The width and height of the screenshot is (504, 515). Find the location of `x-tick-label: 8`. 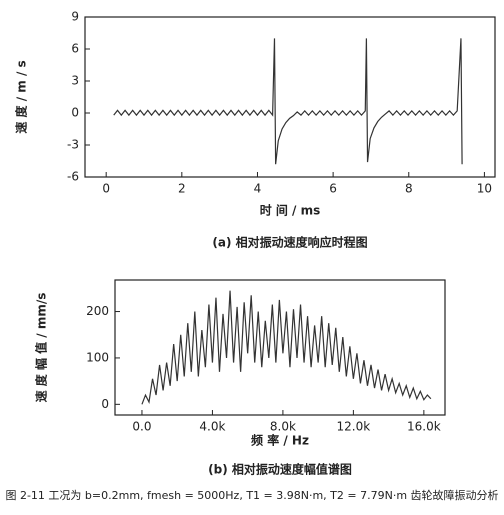

x-tick-label: 8 is located at coordinates (409, 189).